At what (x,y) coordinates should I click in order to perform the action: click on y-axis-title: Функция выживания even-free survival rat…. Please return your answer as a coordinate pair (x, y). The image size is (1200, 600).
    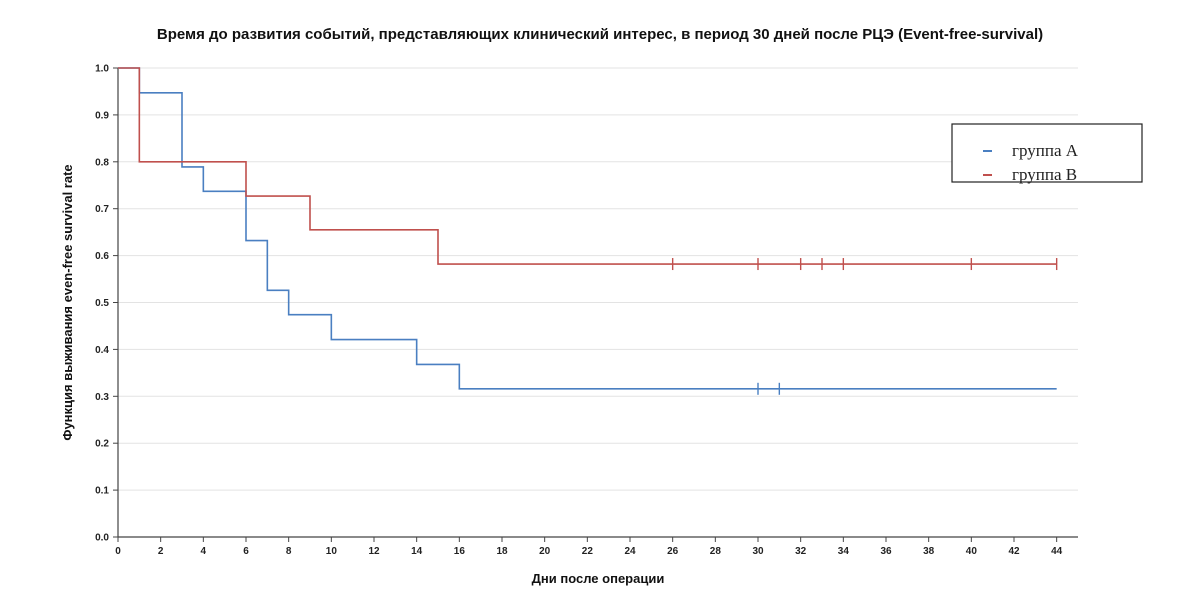
    Looking at the image, I should click on (67, 302).